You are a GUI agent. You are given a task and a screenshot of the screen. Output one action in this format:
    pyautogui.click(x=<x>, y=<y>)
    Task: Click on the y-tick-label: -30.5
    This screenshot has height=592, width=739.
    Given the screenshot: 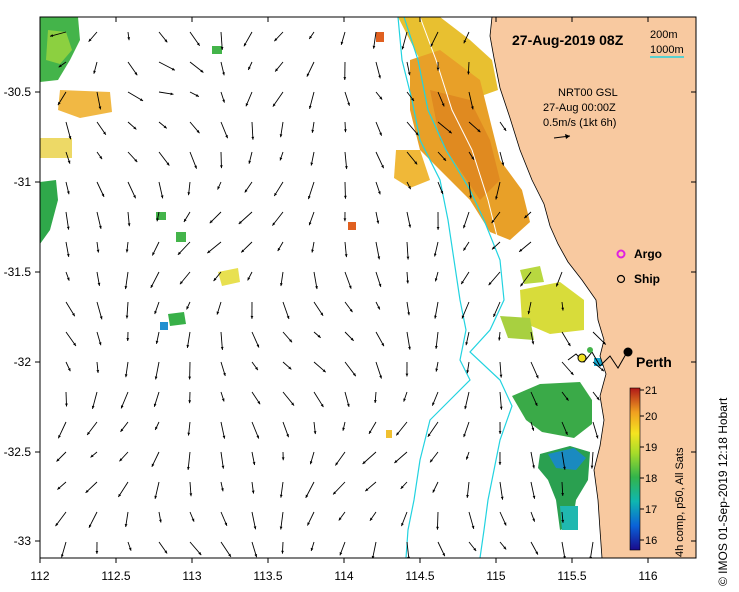 What is the action you would take?
    pyautogui.click(x=18, y=92)
    